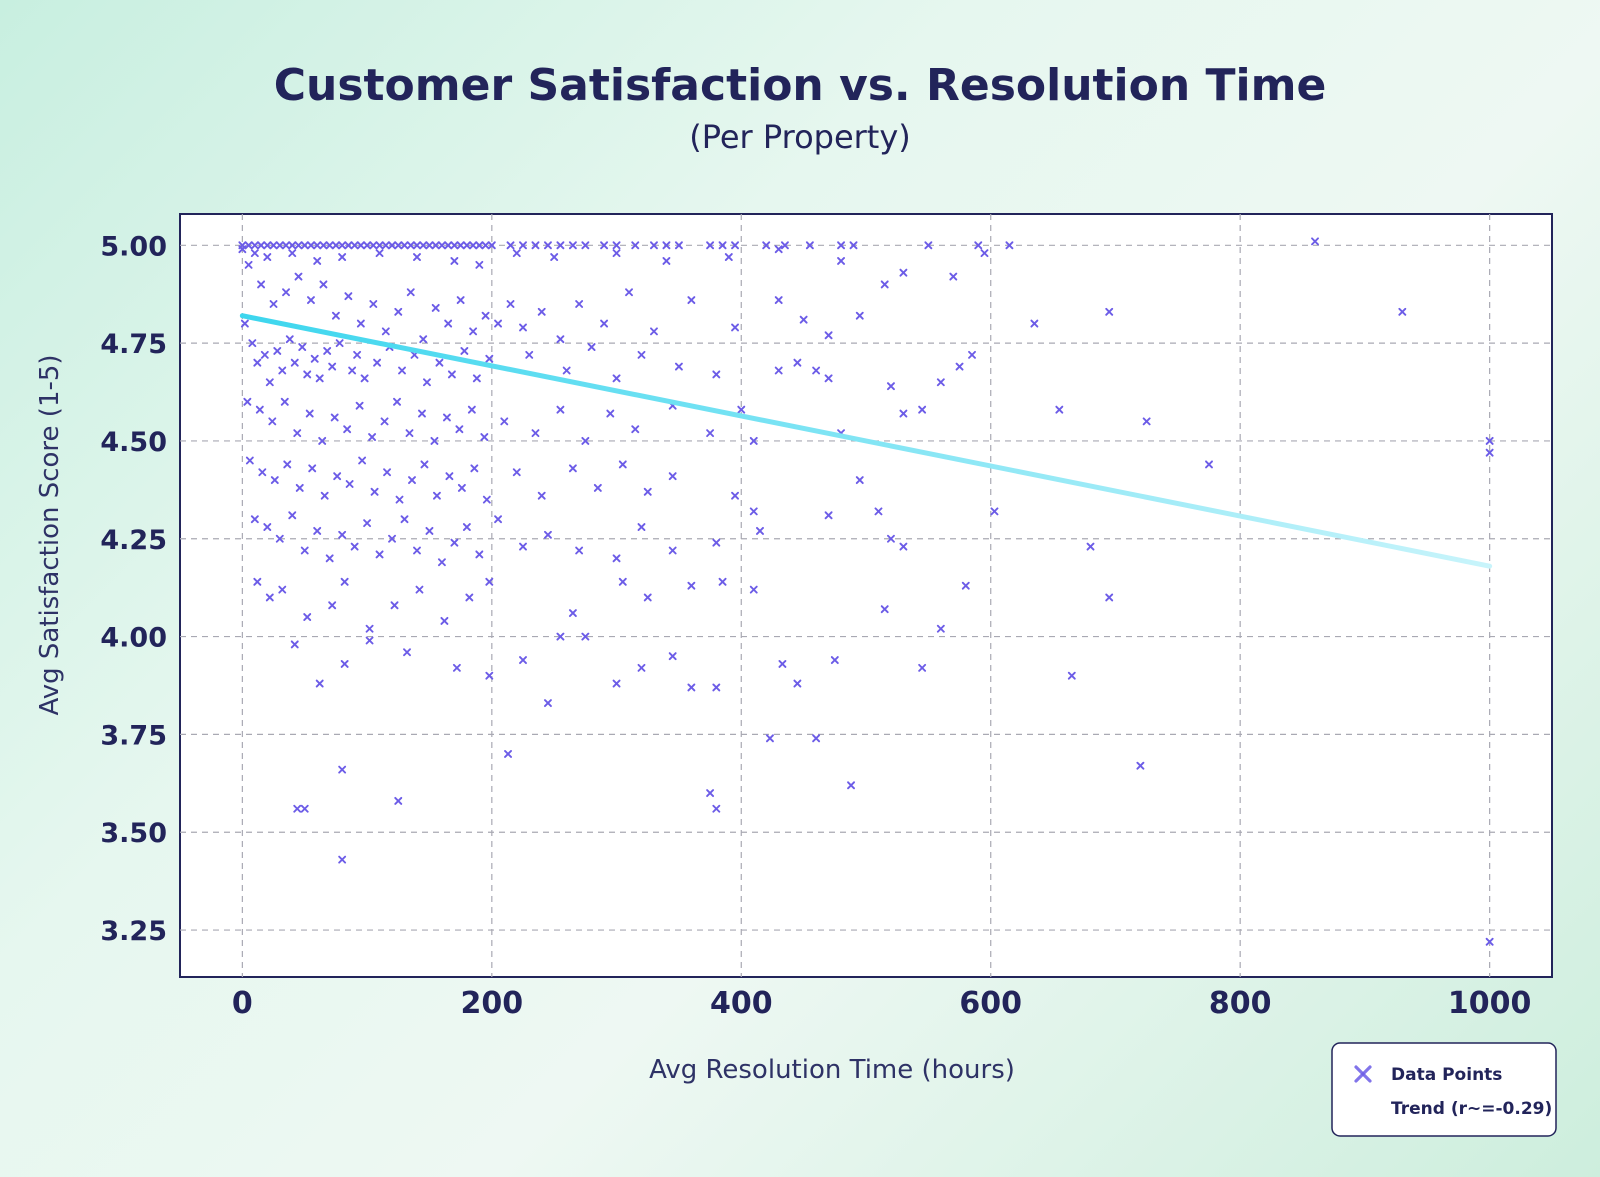  Describe the element at coordinates (1444, 1089) in the screenshot. I see `legend: Data Points Trend (r~=-0.29)` at that location.